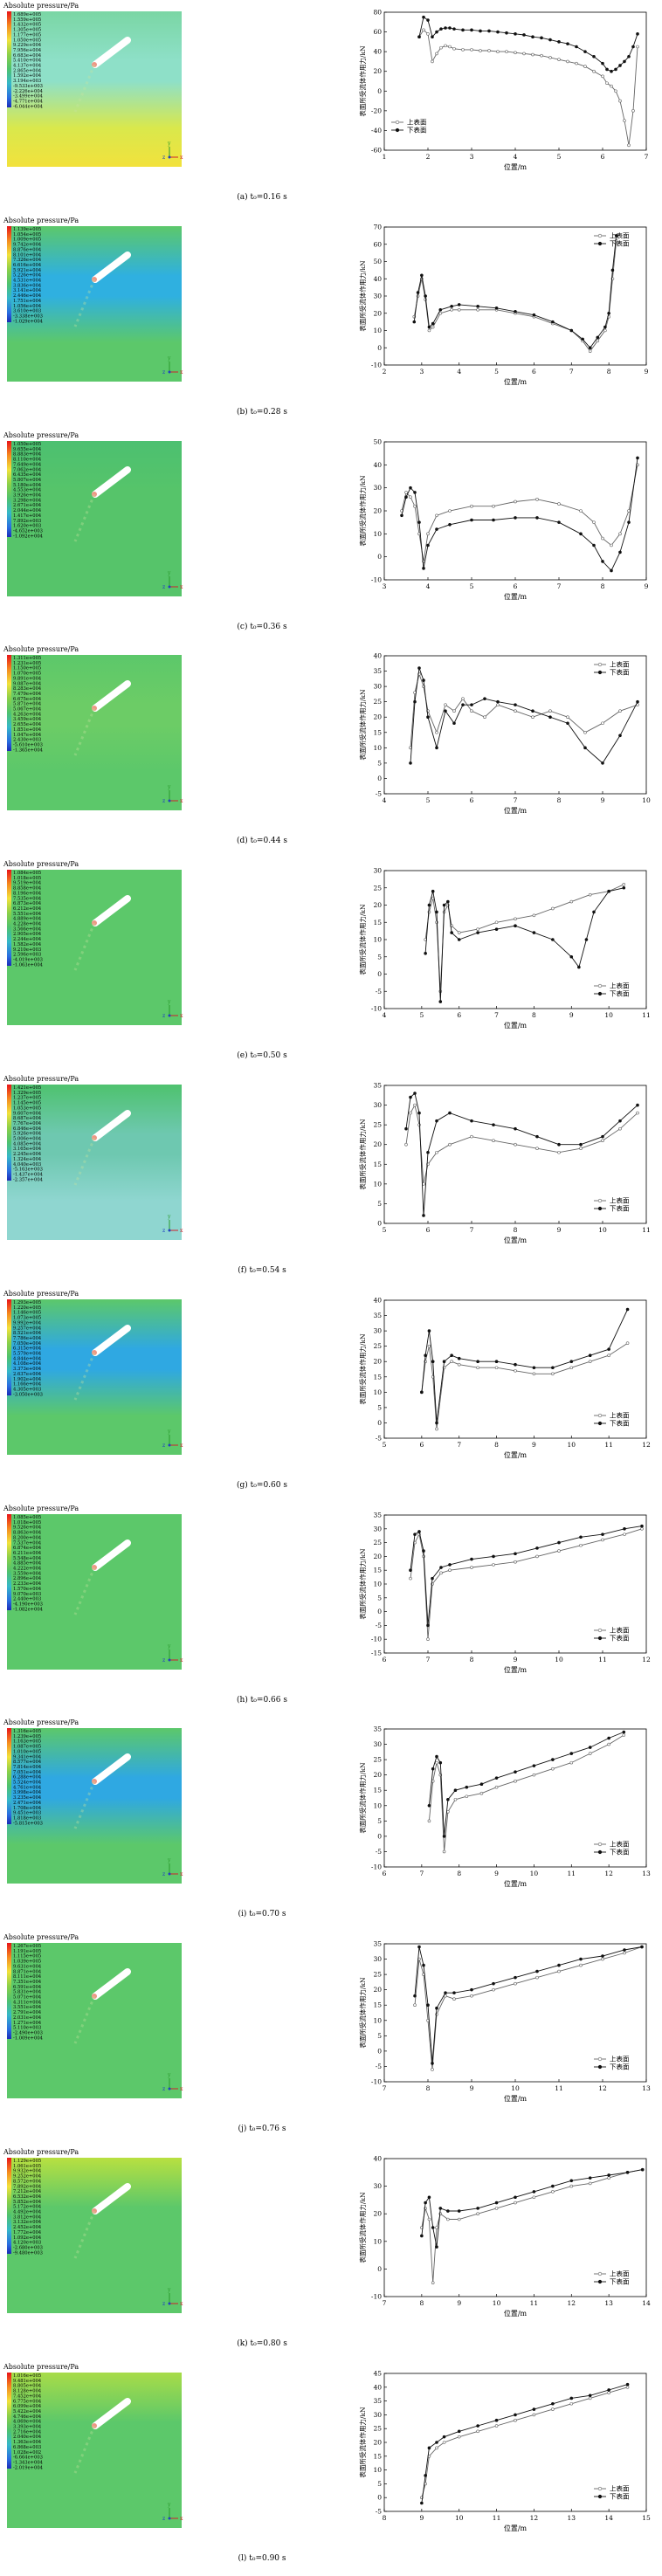 The image size is (662, 2576). What do you see at coordinates (27, 1977) in the screenshot?
I see `scale-label: 8.111e+004` at bounding box center [27, 1977].